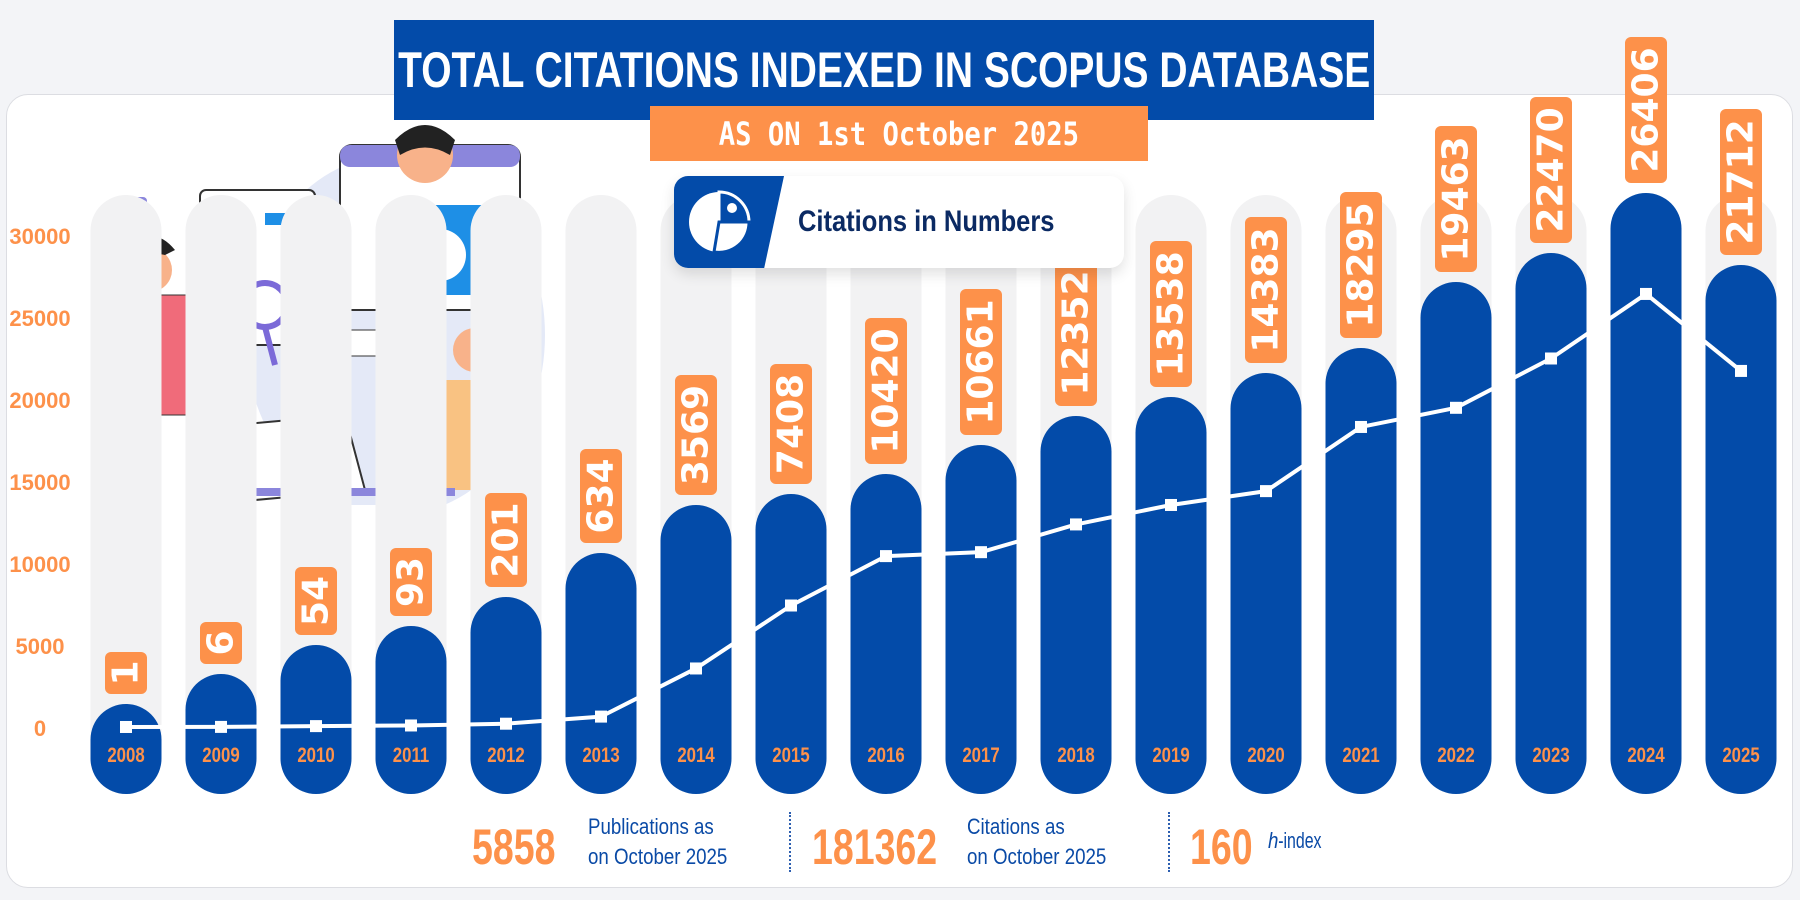 Image resolution: width=1800 pixels, height=900 pixels. I want to click on badge-label: Citations in Numbers, so click(926, 221).